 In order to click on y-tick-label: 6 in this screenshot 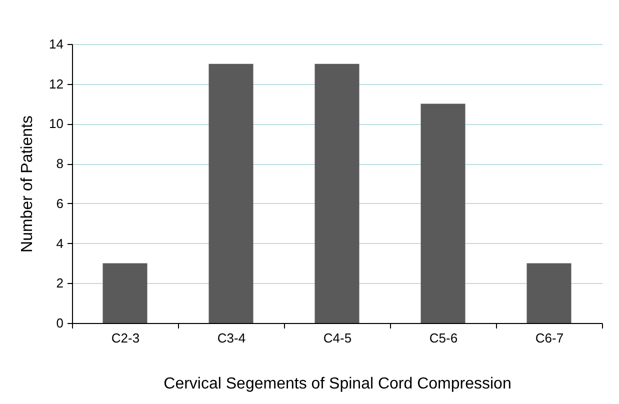, I will do `click(60, 203)`.